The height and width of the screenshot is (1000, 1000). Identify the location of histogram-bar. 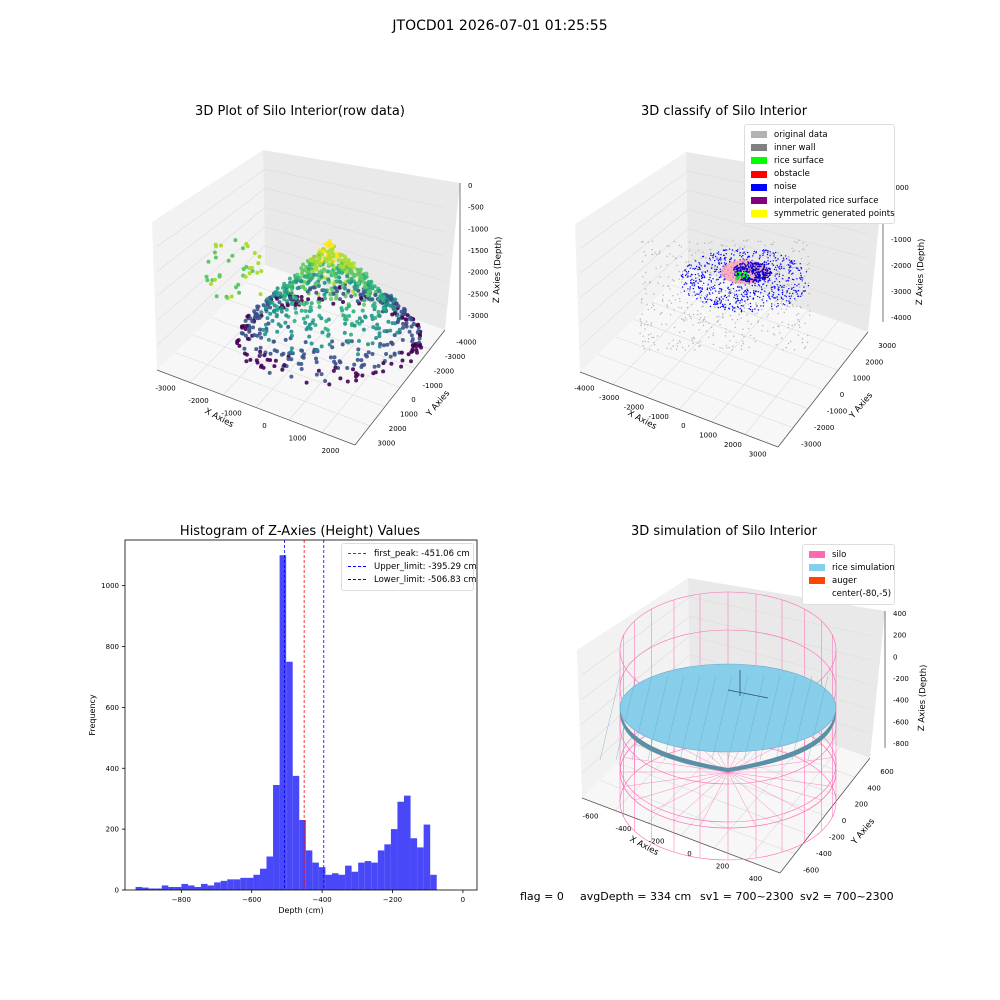
(283, 722).